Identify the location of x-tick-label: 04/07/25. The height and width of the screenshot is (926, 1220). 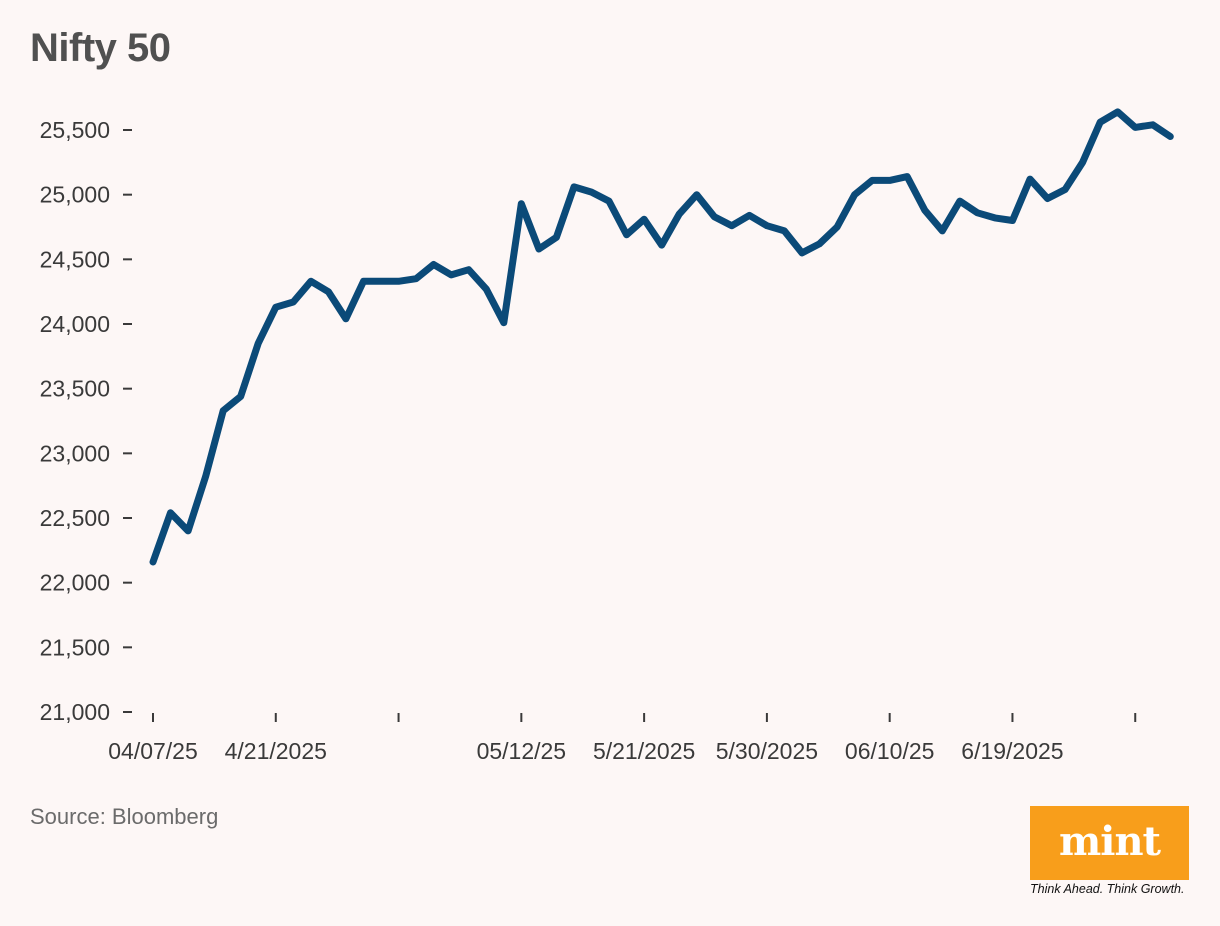
(153, 751).